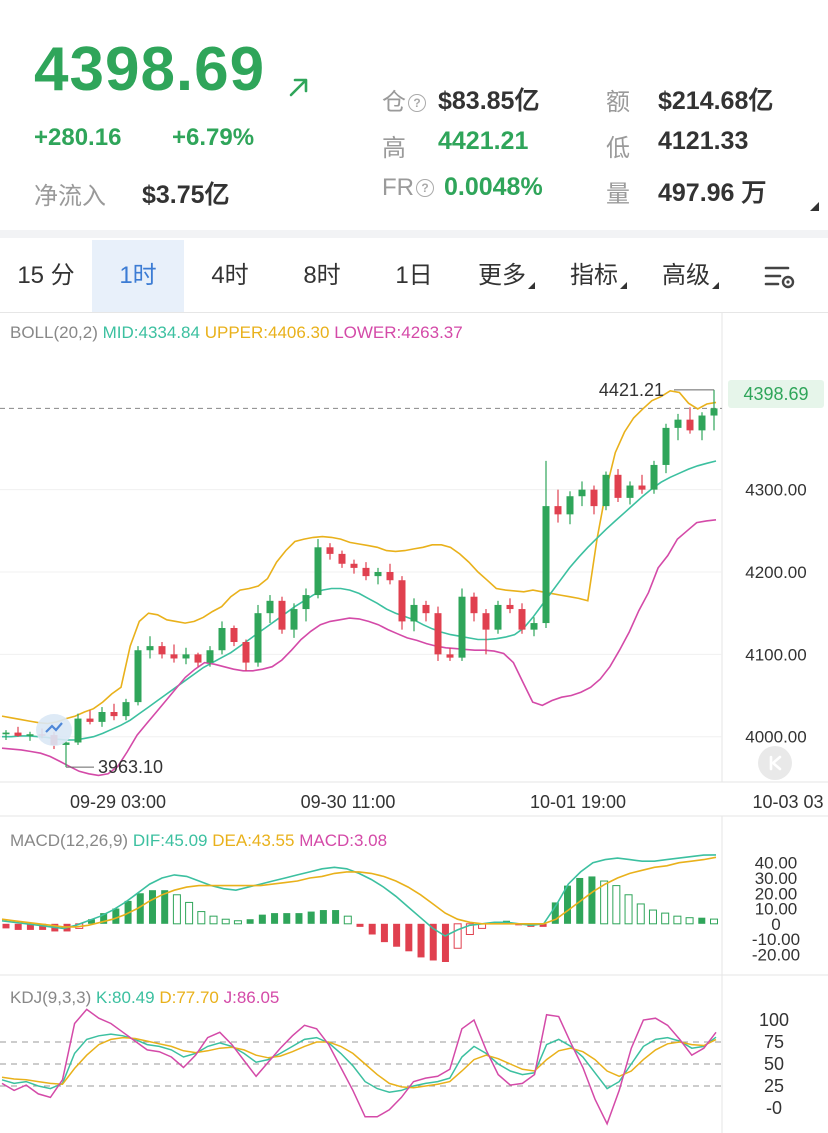 The width and height of the screenshot is (828, 1133). What do you see at coordinates (359, 1067) in the screenshot?
I see `kdj-j-line` at bounding box center [359, 1067].